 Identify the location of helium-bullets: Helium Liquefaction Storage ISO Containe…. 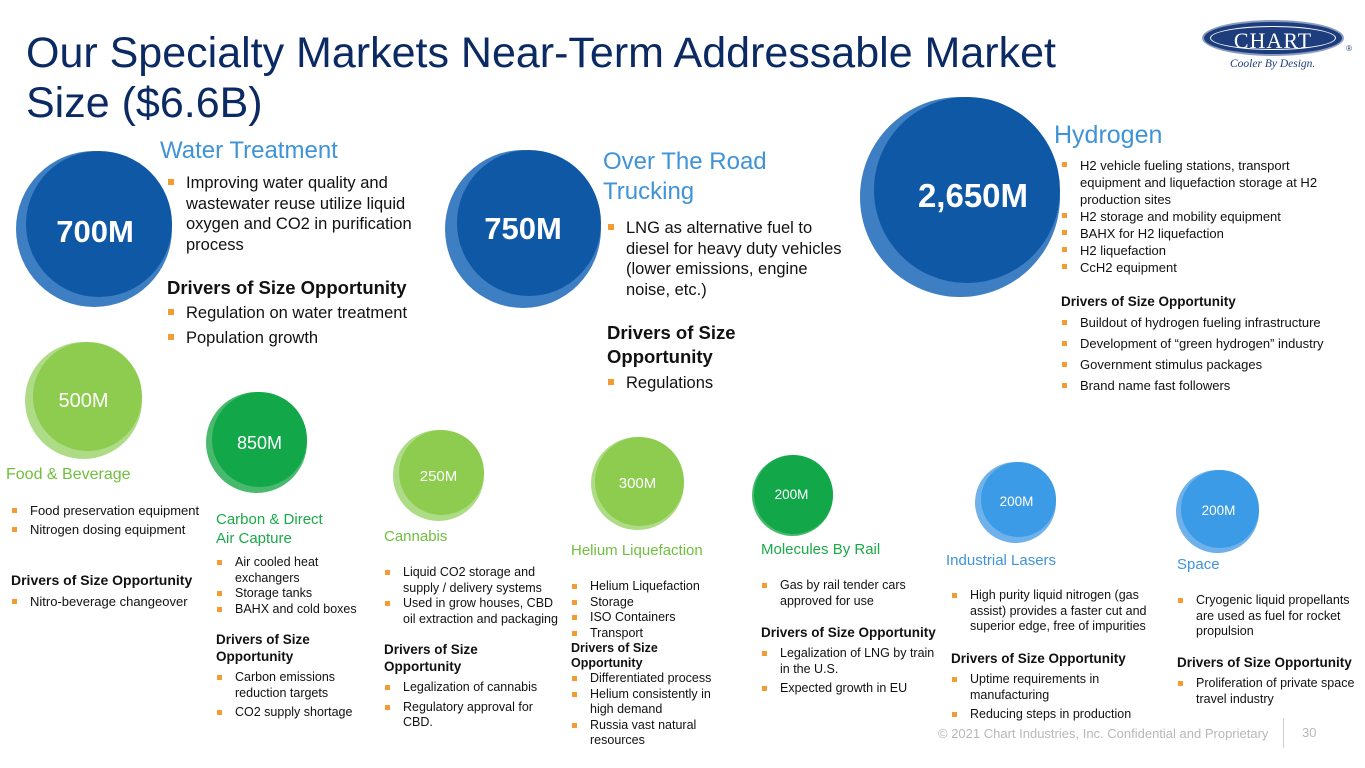
(651, 610).